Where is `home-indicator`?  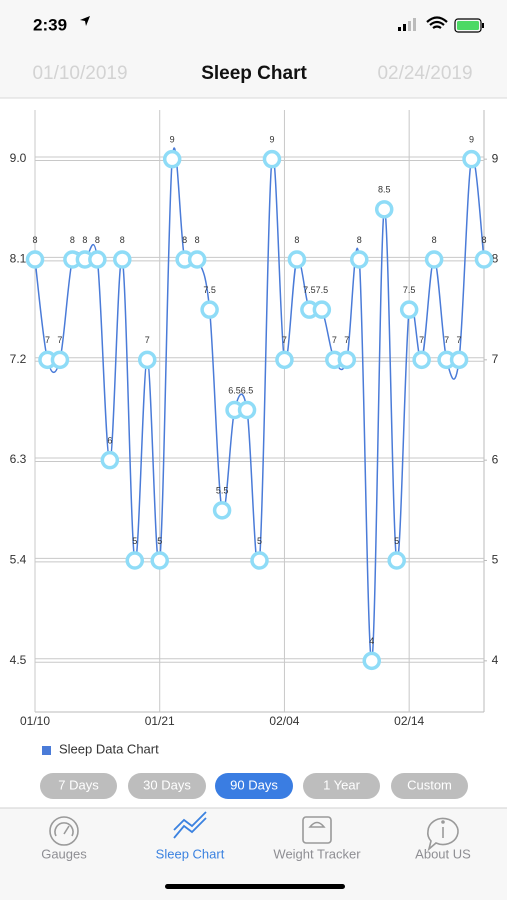
home-indicator is located at coordinates (255, 886).